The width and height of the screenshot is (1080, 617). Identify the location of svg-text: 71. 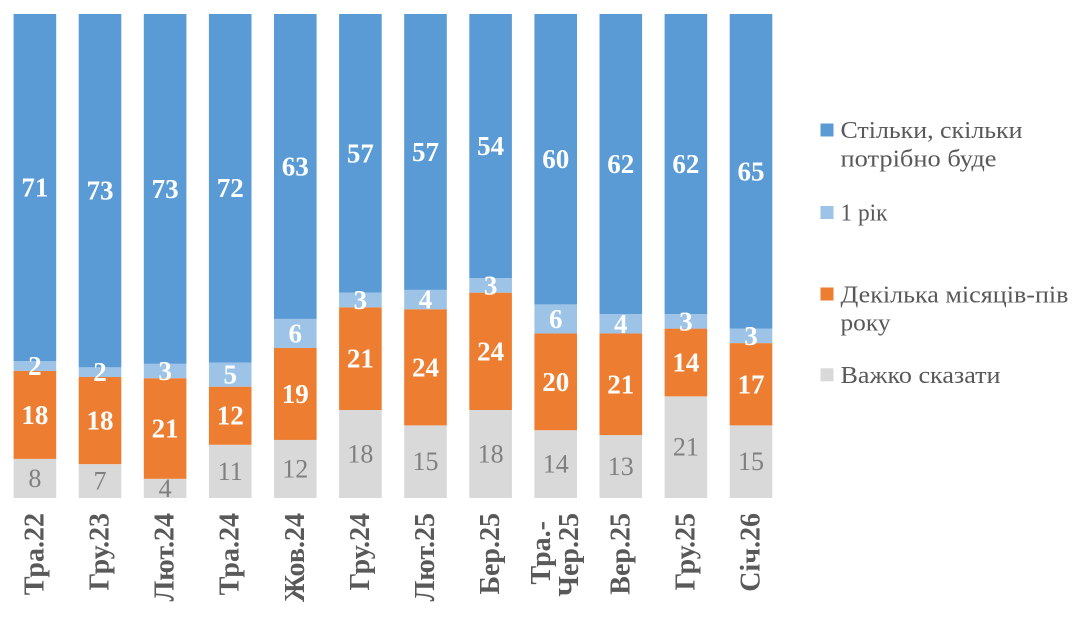
(34, 188).